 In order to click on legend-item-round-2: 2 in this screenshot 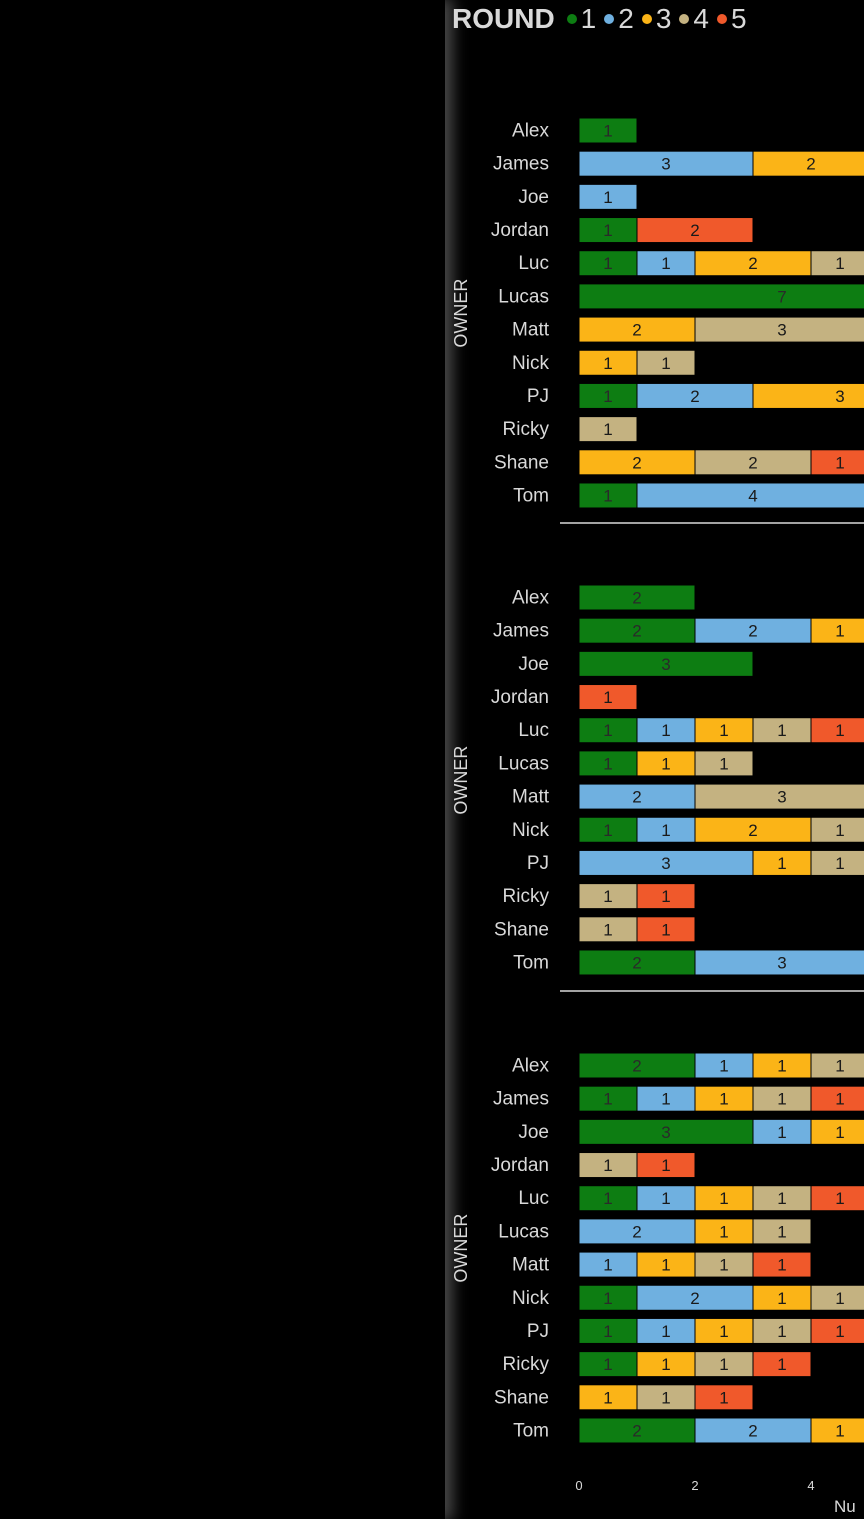, I will do `click(619, 19)`.